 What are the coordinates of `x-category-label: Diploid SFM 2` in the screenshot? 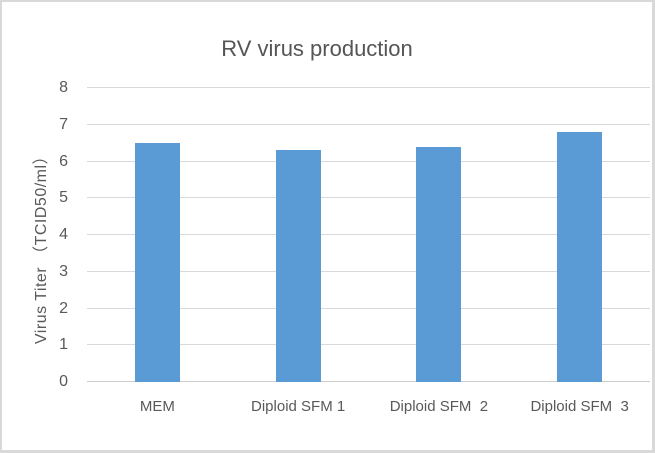 It's located at (439, 406).